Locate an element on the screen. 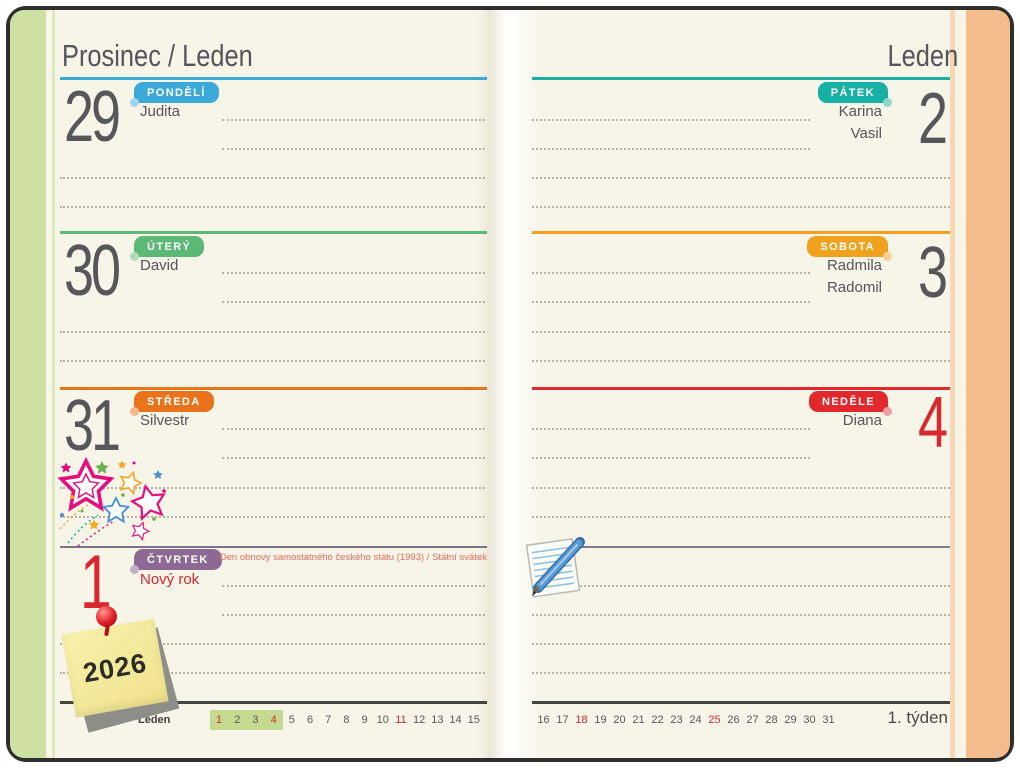 The image size is (1020, 768). page-title-left: Prosinec / Leden is located at coordinates (157, 55).